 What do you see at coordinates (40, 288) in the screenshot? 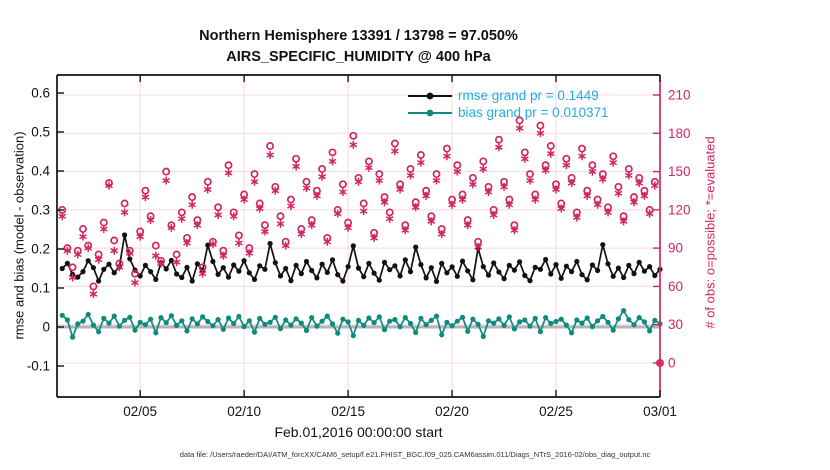
I see `left-y-tick-label: 0.1` at bounding box center [40, 288].